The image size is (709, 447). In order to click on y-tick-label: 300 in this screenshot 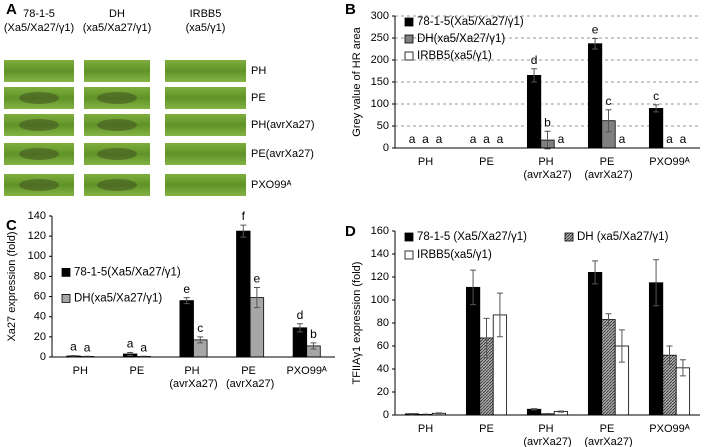, I will do `click(380, 16)`.